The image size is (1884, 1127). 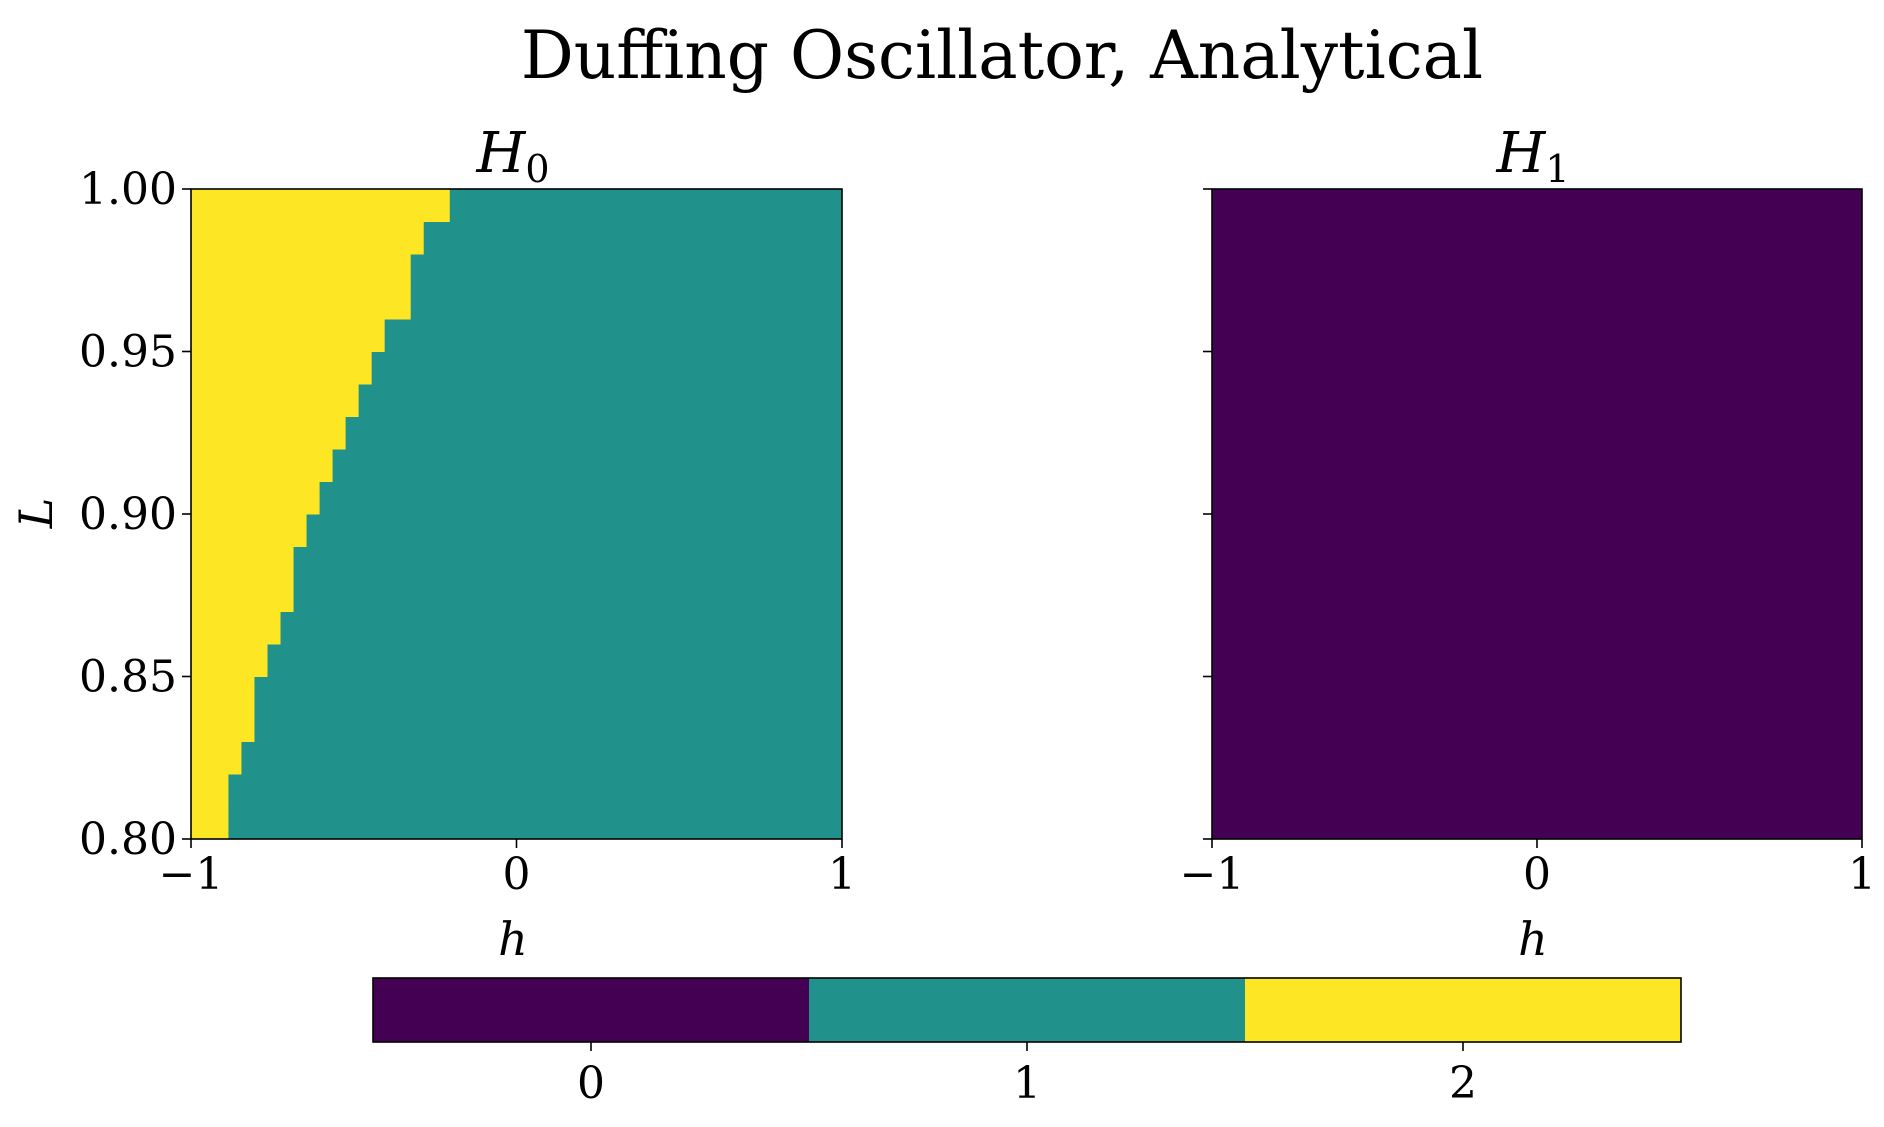 What do you see at coordinates (128, 839) in the screenshot?
I see `y-tick-label: 0.80` at bounding box center [128, 839].